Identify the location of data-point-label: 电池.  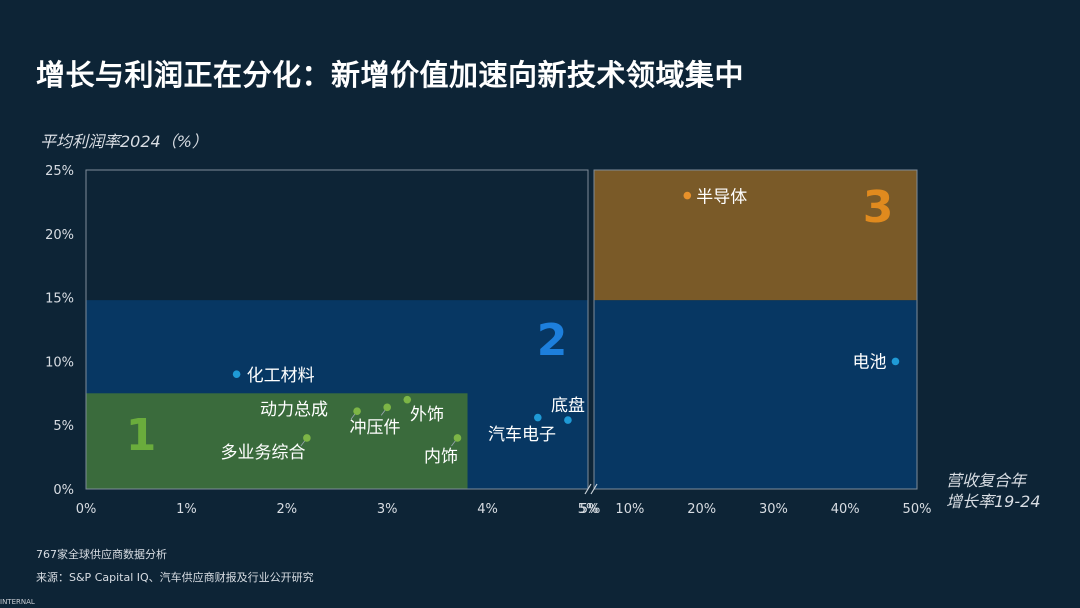
(869, 362).